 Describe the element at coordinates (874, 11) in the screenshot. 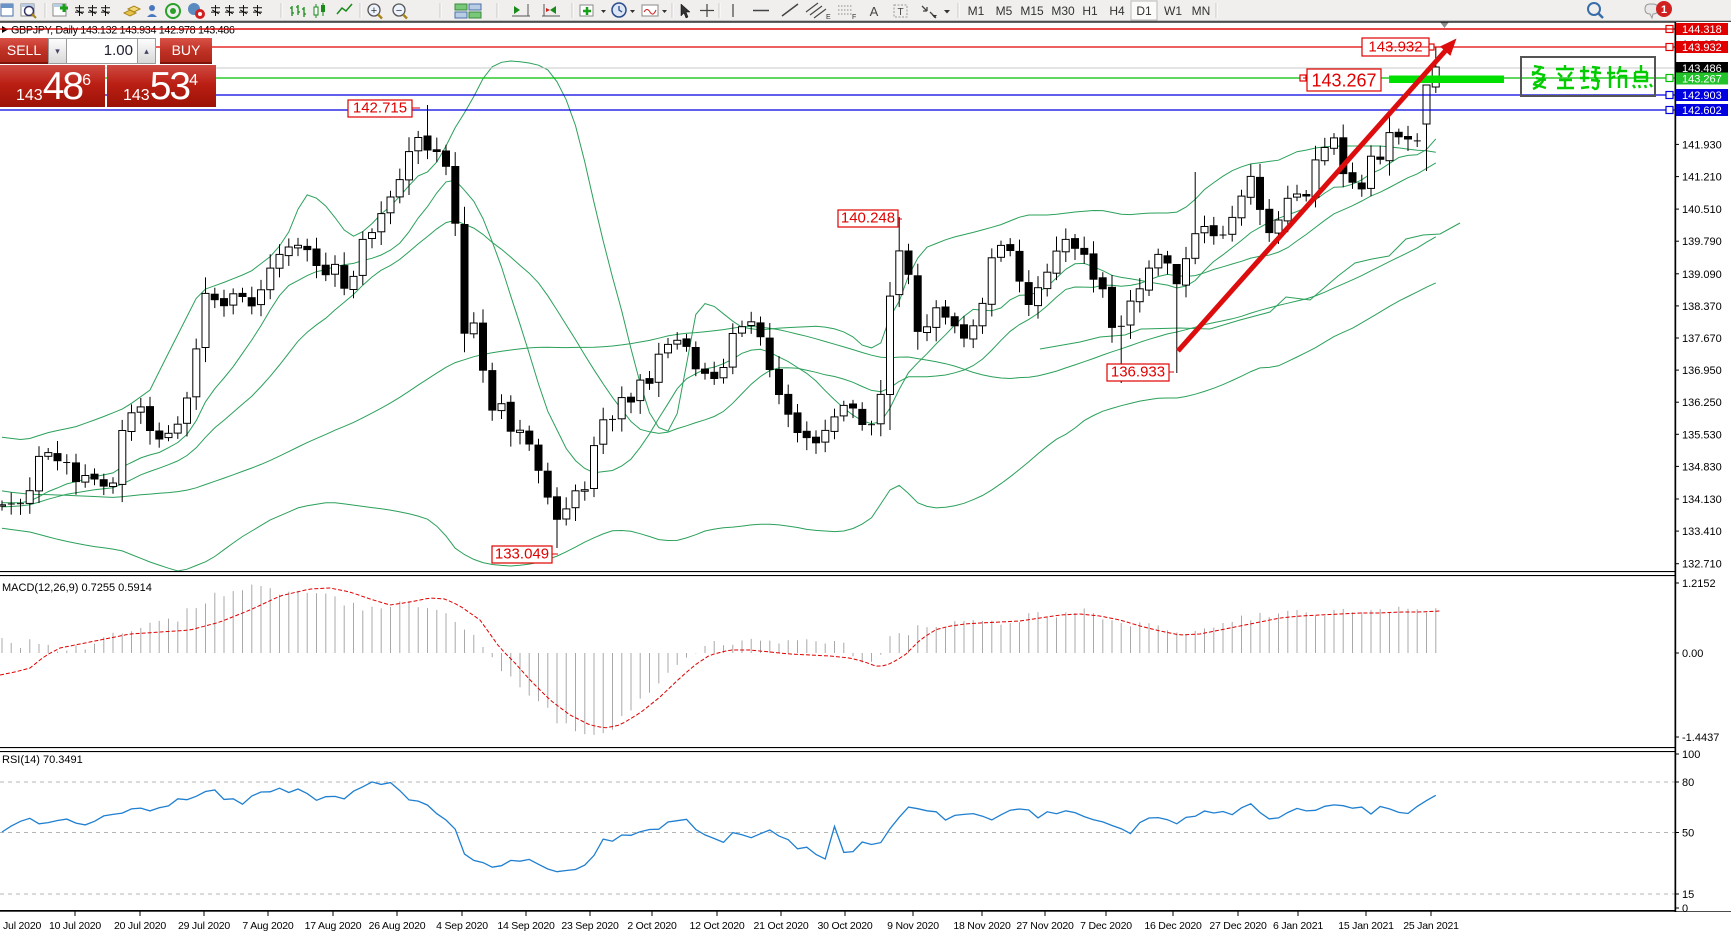

I see `svg-text: A` at that location.